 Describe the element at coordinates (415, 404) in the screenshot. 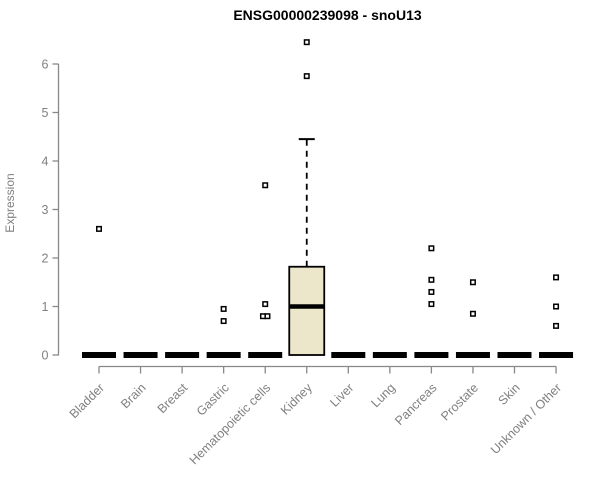

I see `x-tick-label: Pancreas` at that location.